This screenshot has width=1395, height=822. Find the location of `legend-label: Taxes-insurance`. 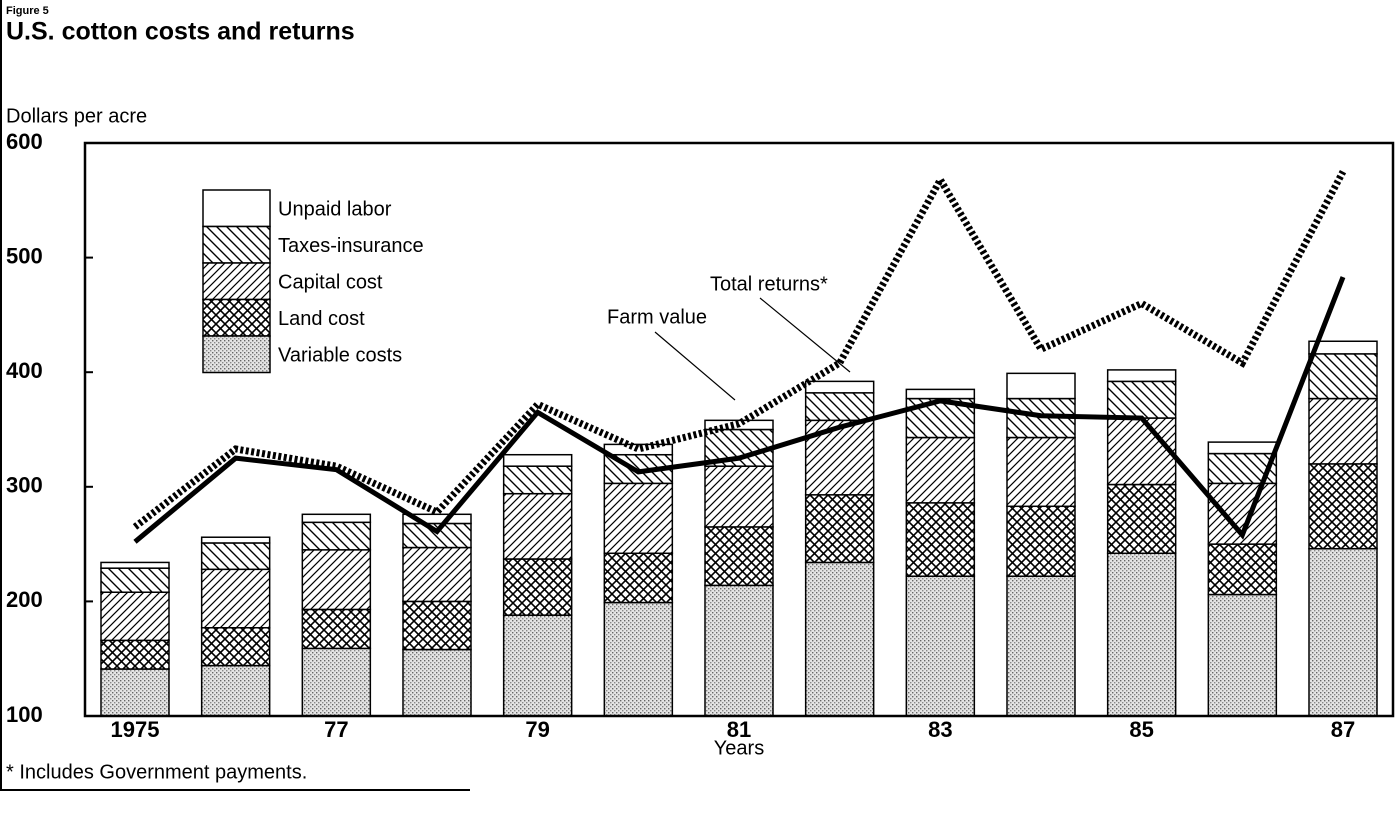

legend-label: Taxes-insurance is located at coordinates (351, 246).